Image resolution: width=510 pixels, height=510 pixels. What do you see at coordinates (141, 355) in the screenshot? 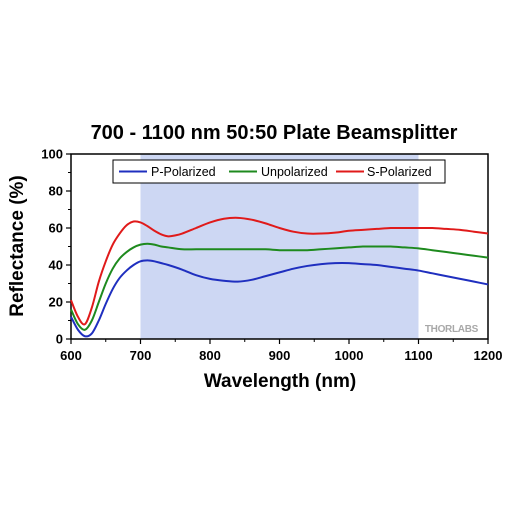
I see `x-tick-label: 700` at bounding box center [141, 355].